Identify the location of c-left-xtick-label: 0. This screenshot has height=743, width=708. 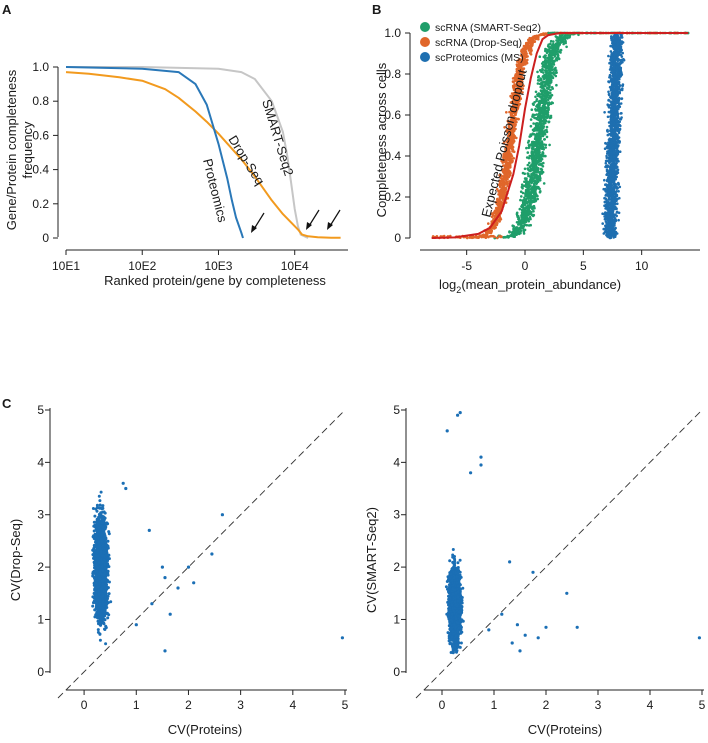
(84, 705).